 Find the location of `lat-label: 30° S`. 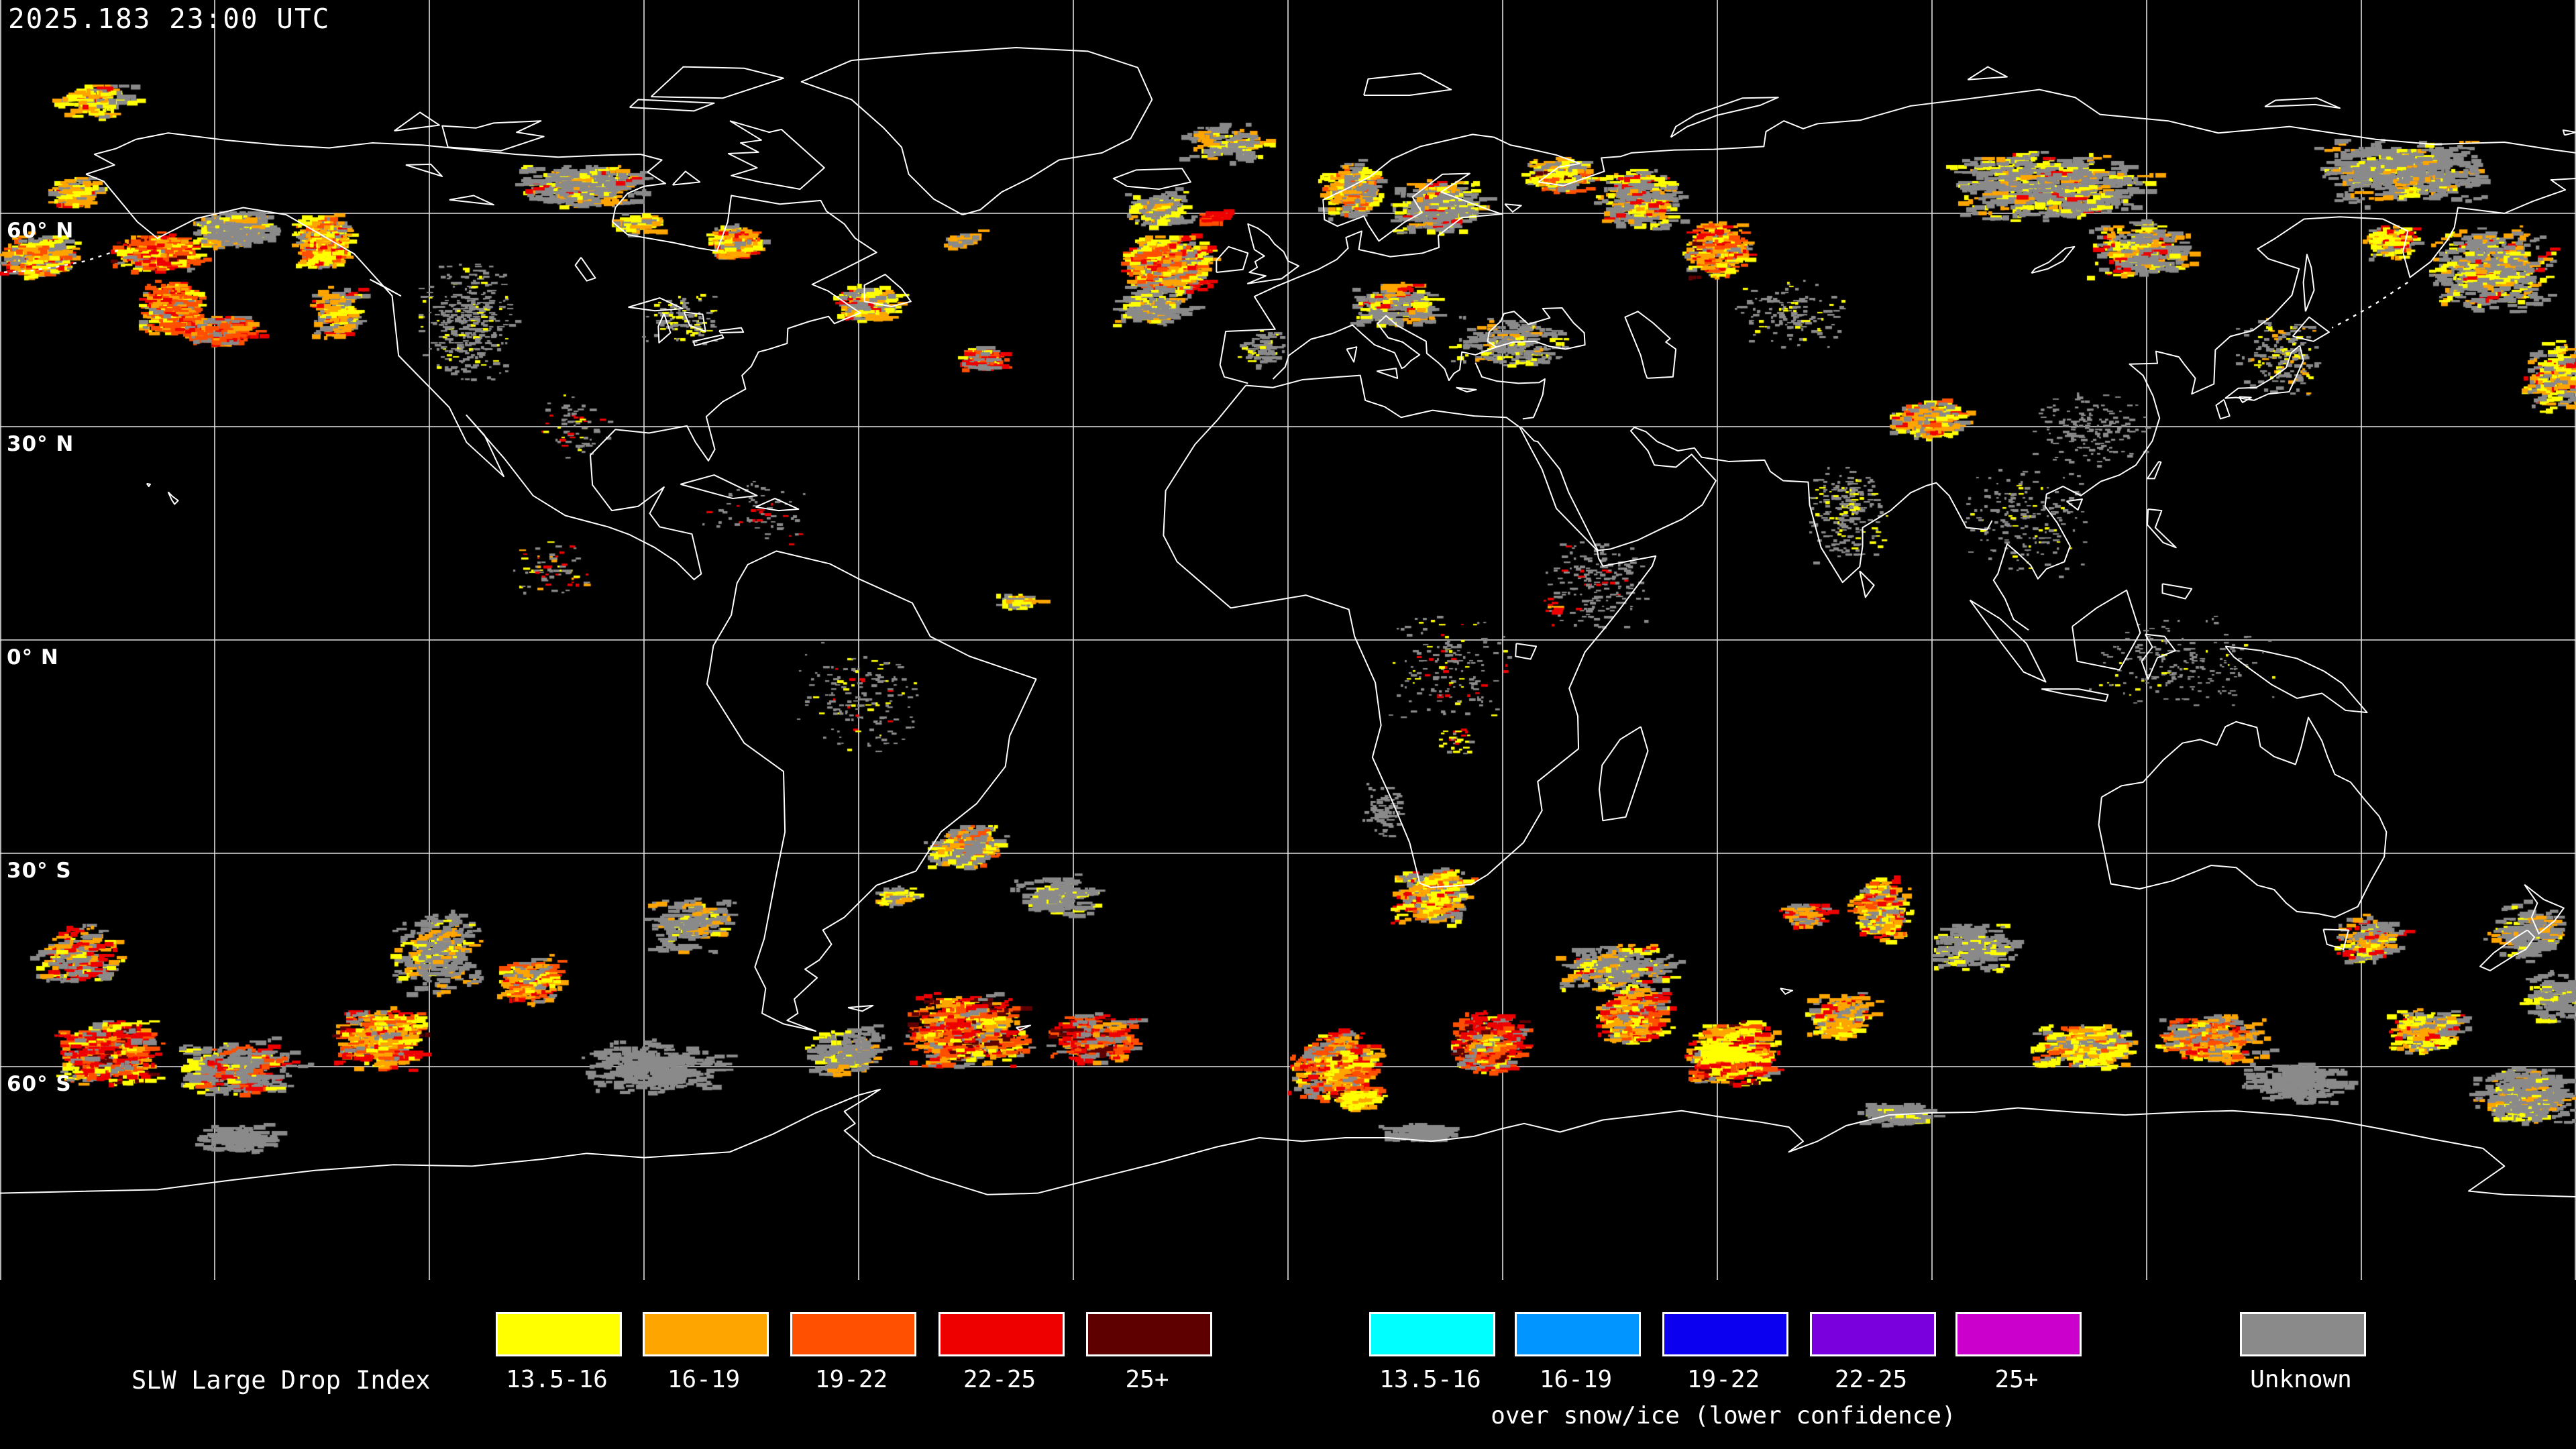

lat-label: 30° S is located at coordinates (39, 871).